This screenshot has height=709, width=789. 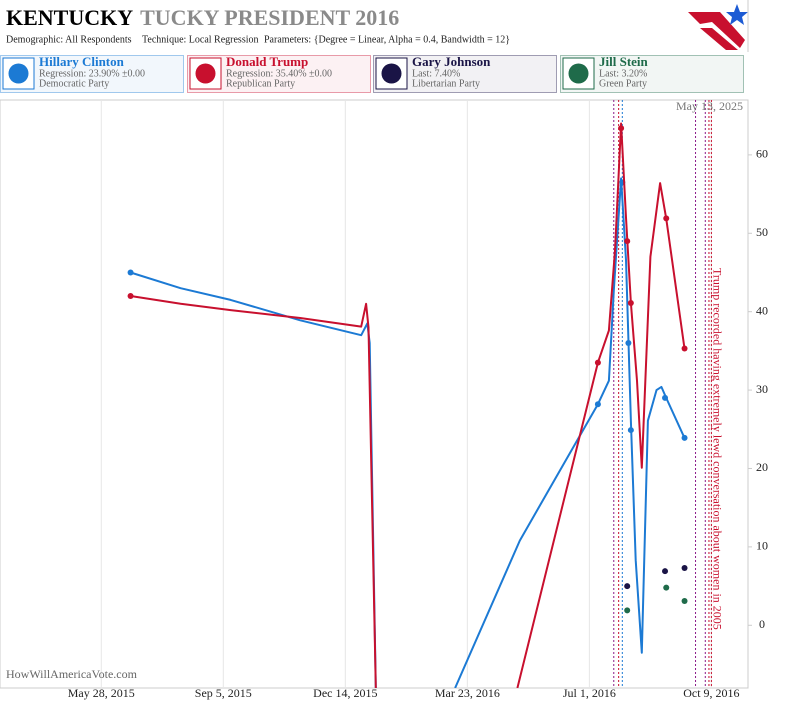 I want to click on title-state: KENTUCKY, so click(x=69, y=17).